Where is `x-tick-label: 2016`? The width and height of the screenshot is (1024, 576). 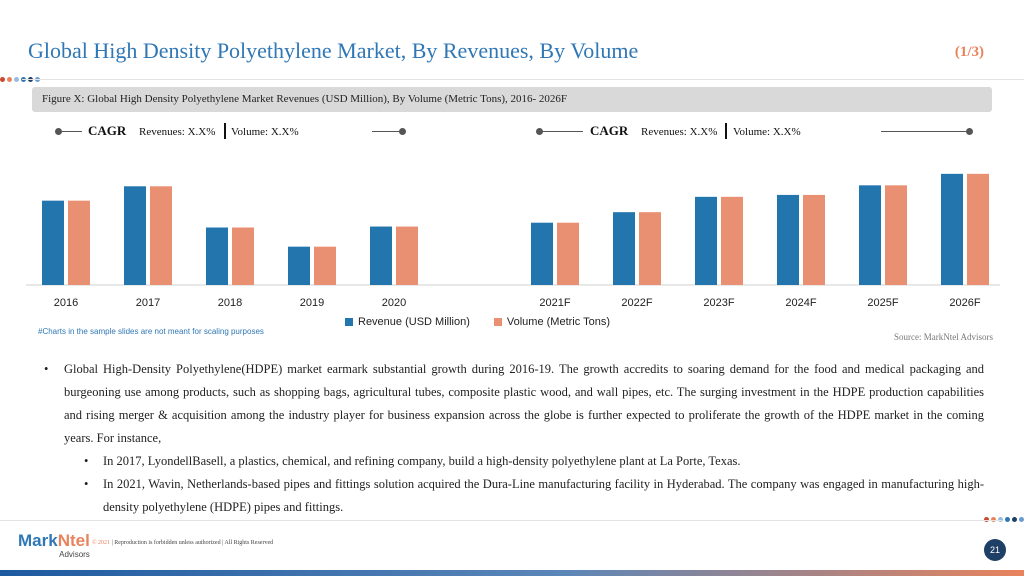
x-tick-label: 2016 is located at coordinates (66, 303).